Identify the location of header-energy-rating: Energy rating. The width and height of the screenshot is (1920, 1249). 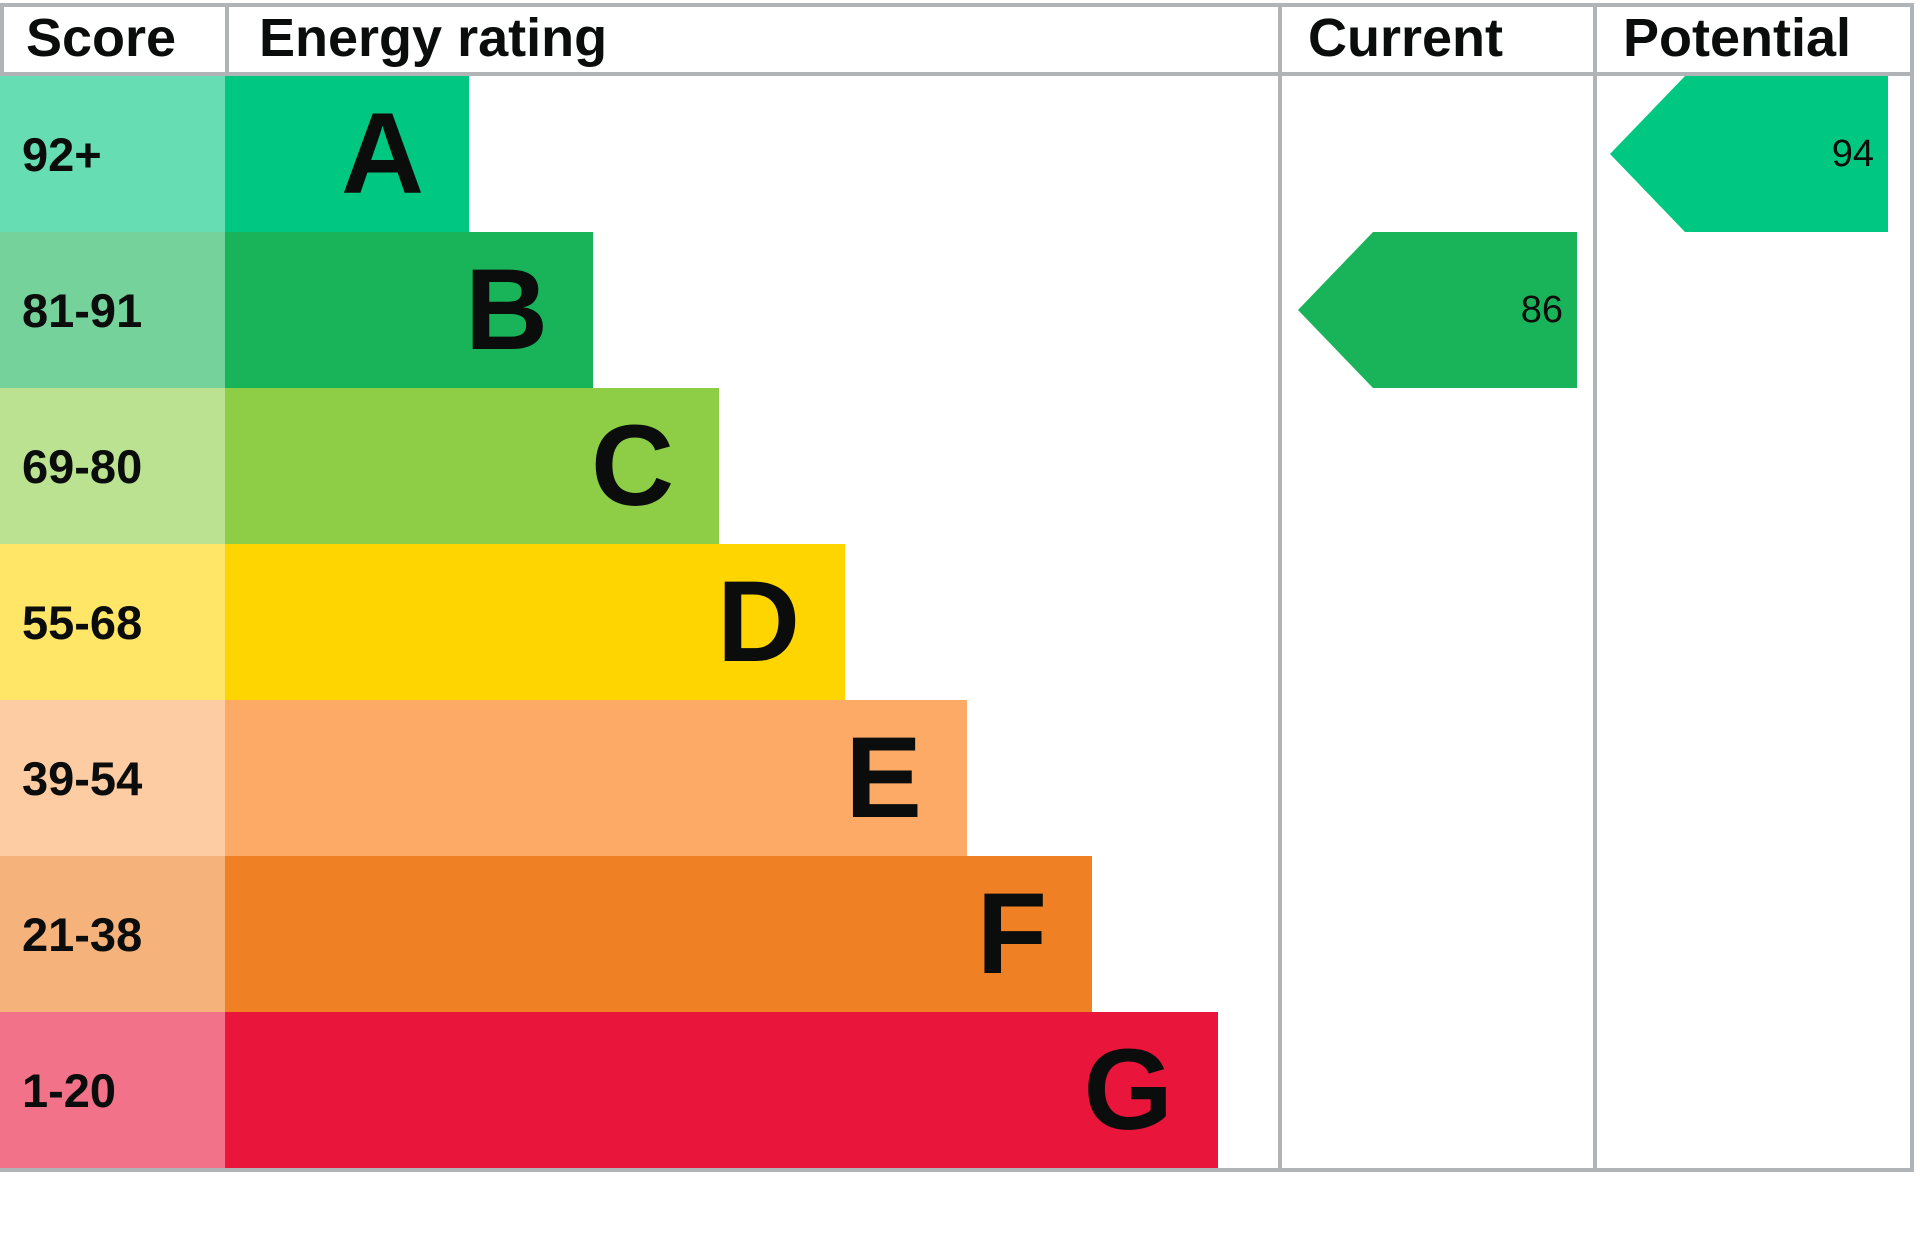
(751, 39).